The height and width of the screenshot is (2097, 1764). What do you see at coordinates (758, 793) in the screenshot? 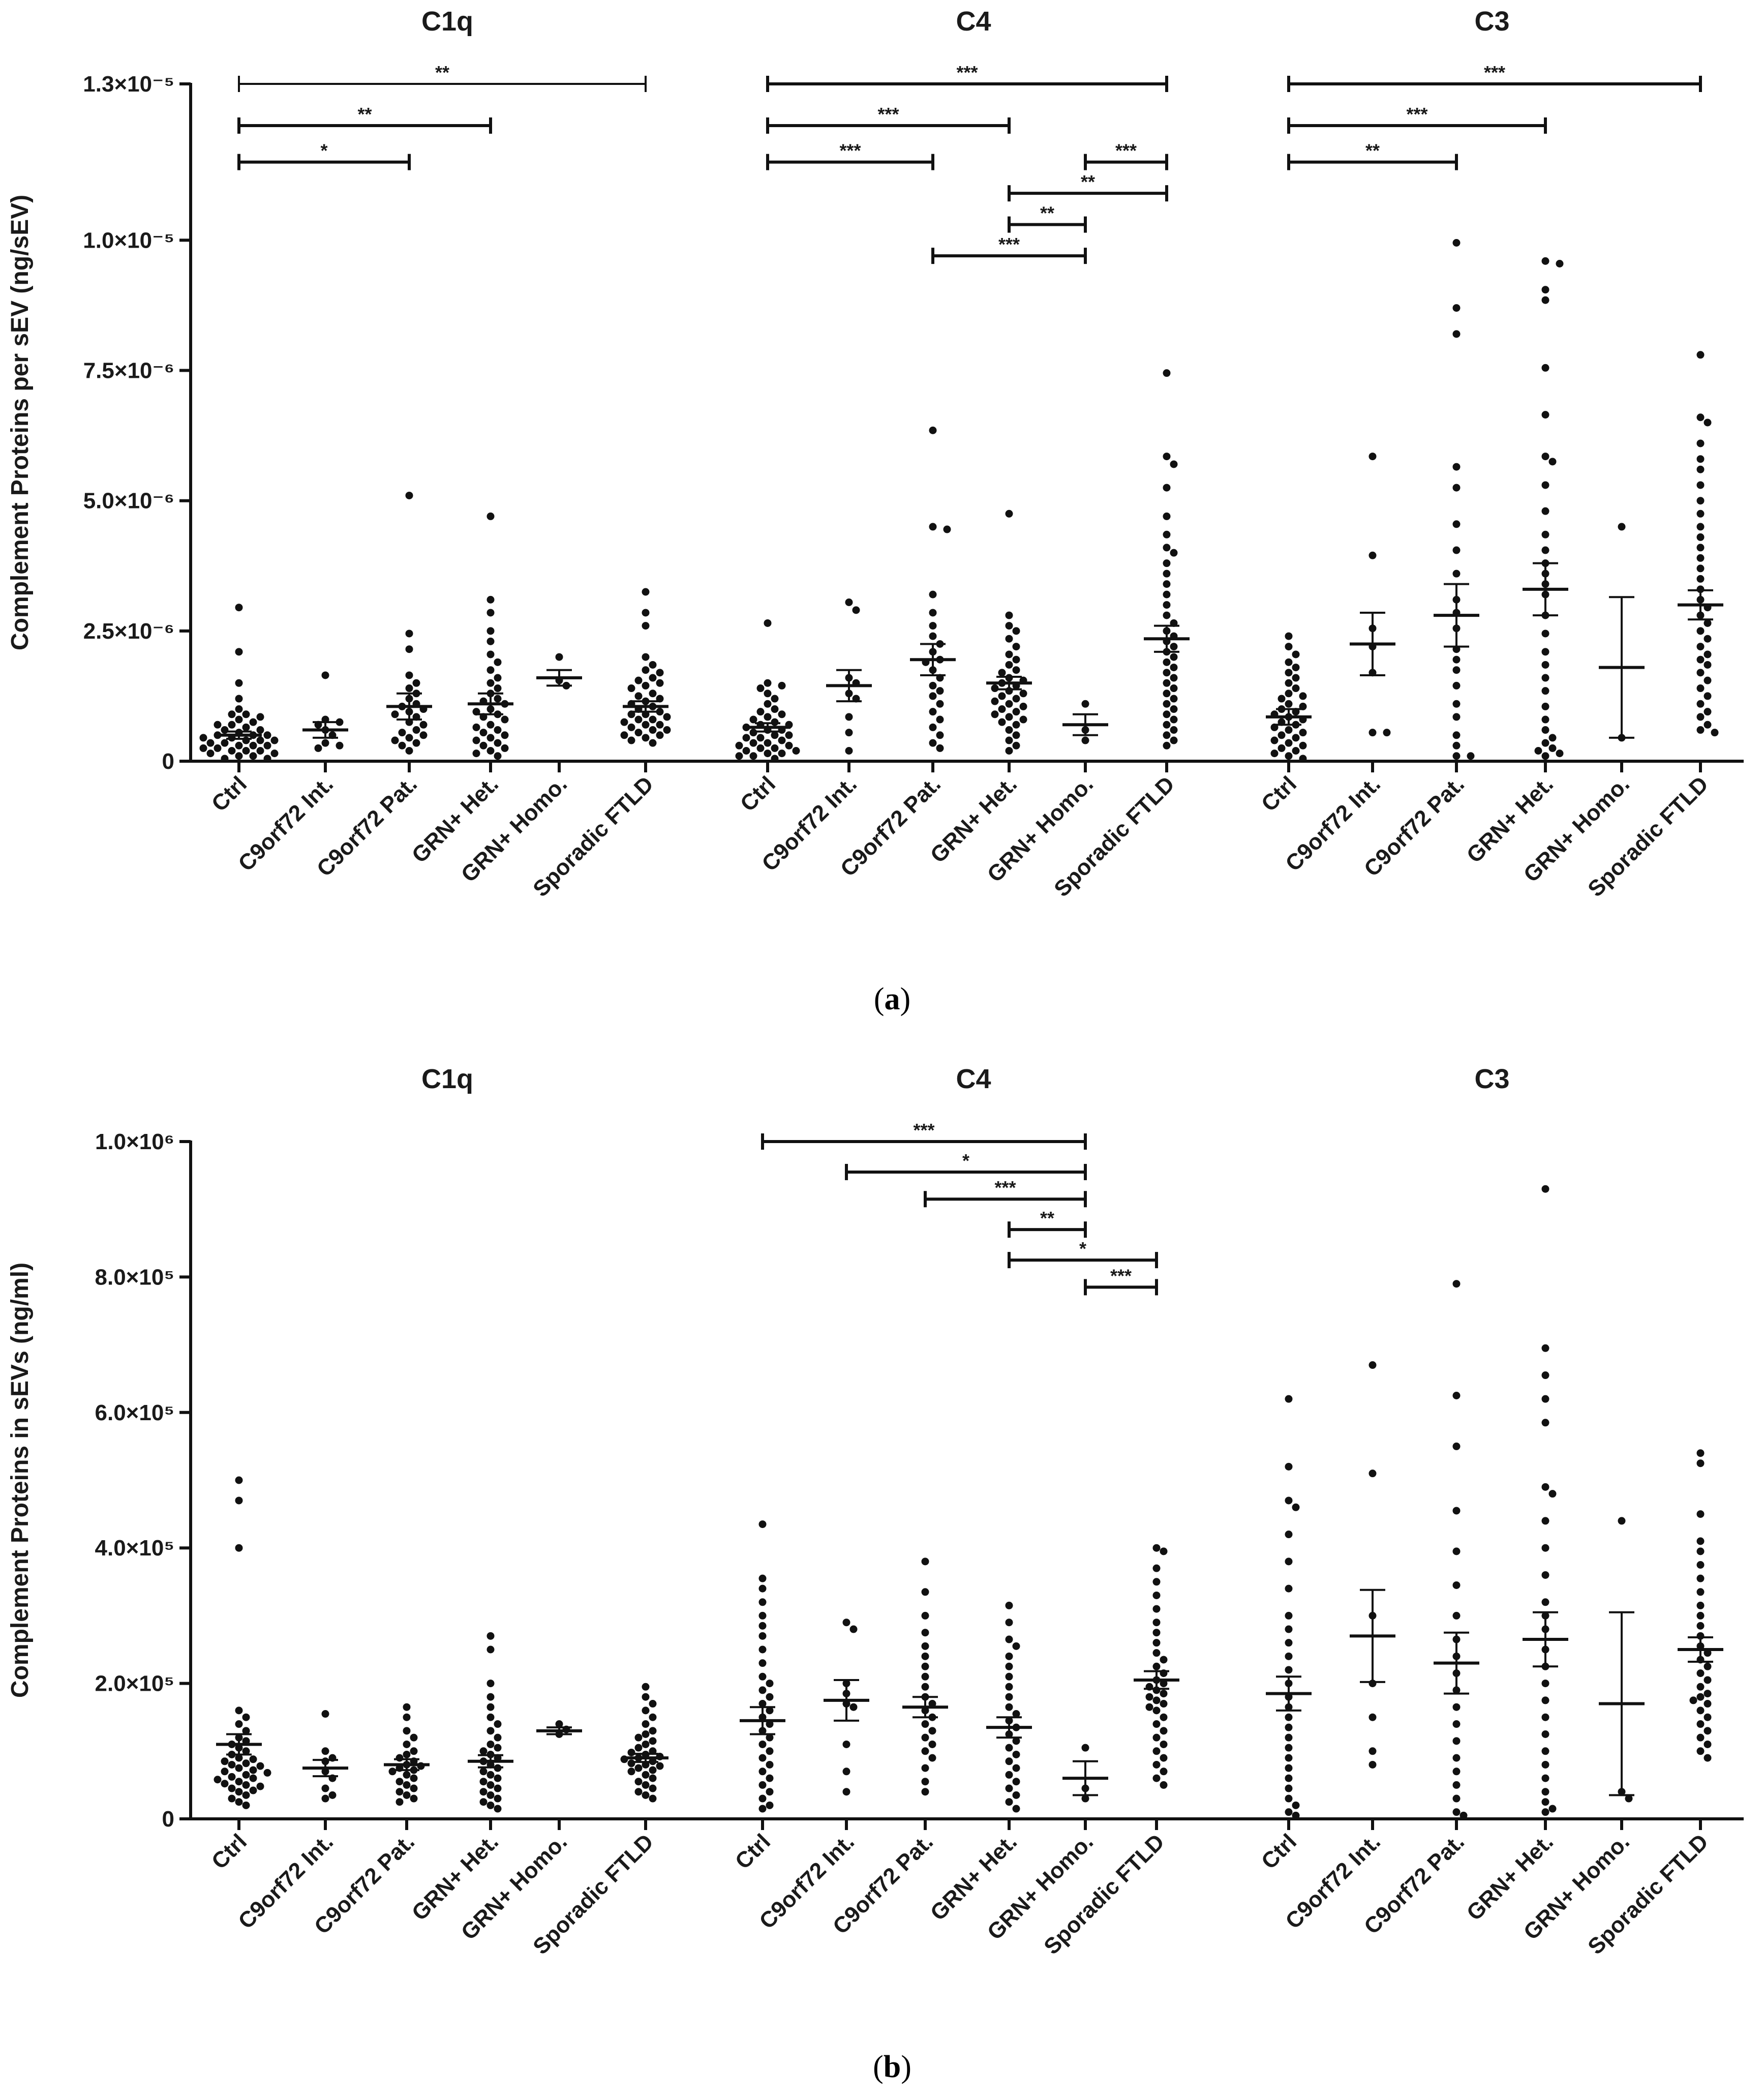
I see `category-label: Ctrl` at bounding box center [758, 793].